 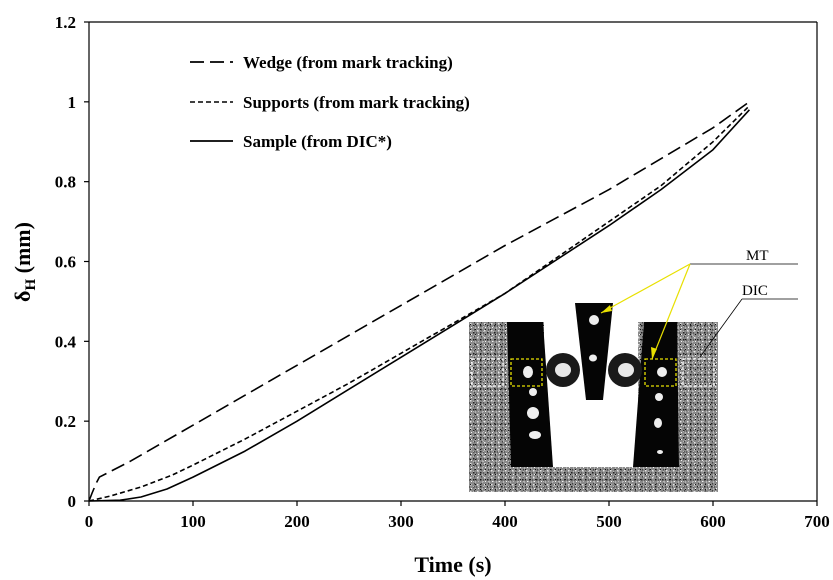 I want to click on mt-arrow-wedge, so click(x=645, y=288).